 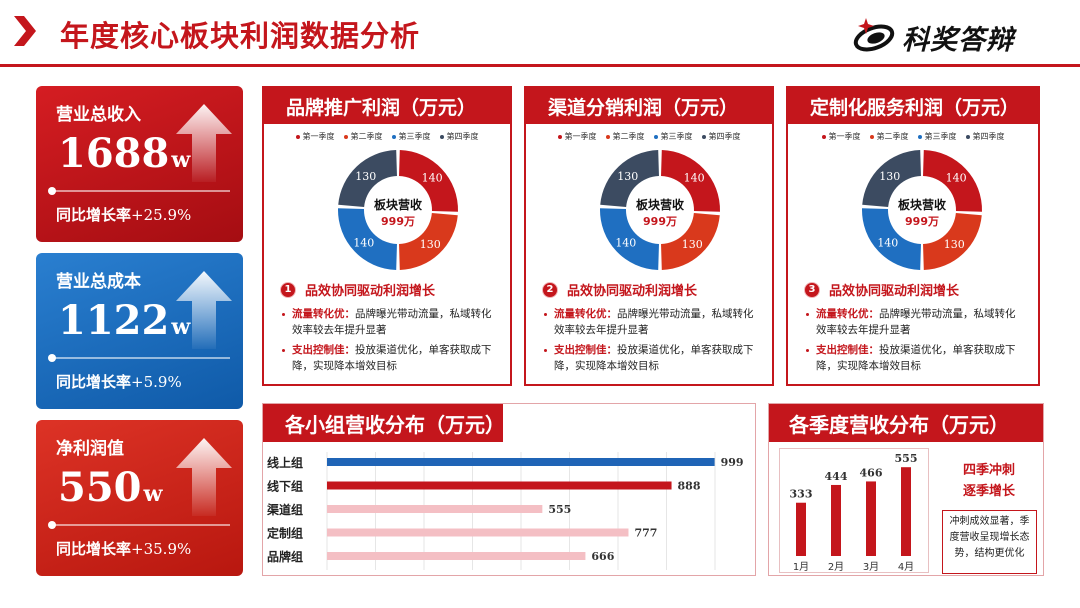 I want to click on side-title-line: 逐季增长, so click(x=988, y=491).